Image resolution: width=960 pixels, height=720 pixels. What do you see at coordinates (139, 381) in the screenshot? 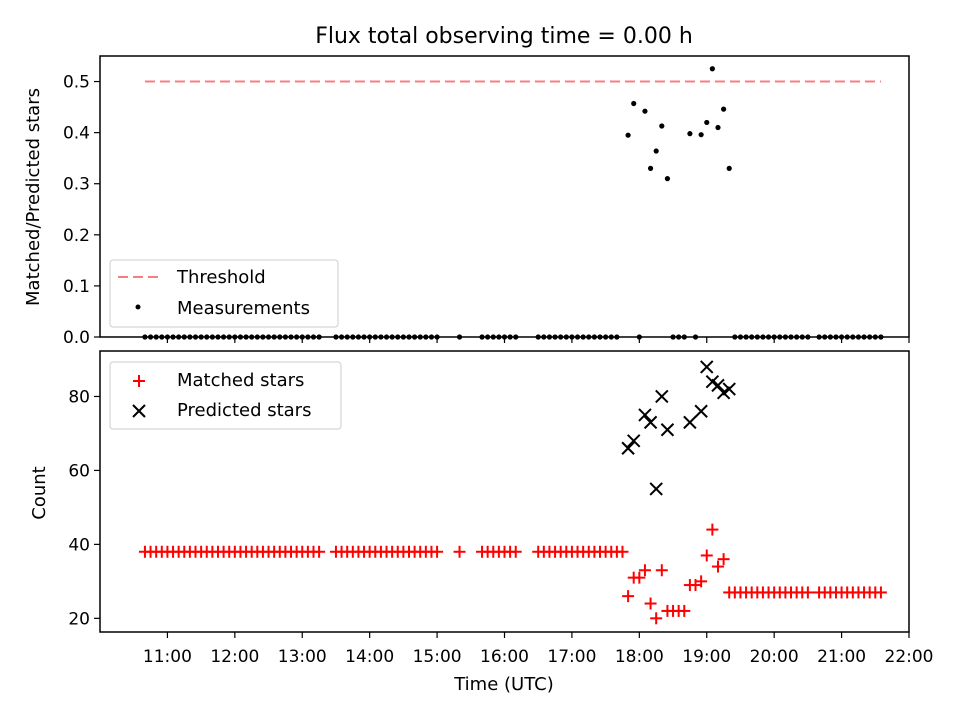
I see `legend-matched-marker` at bounding box center [139, 381].